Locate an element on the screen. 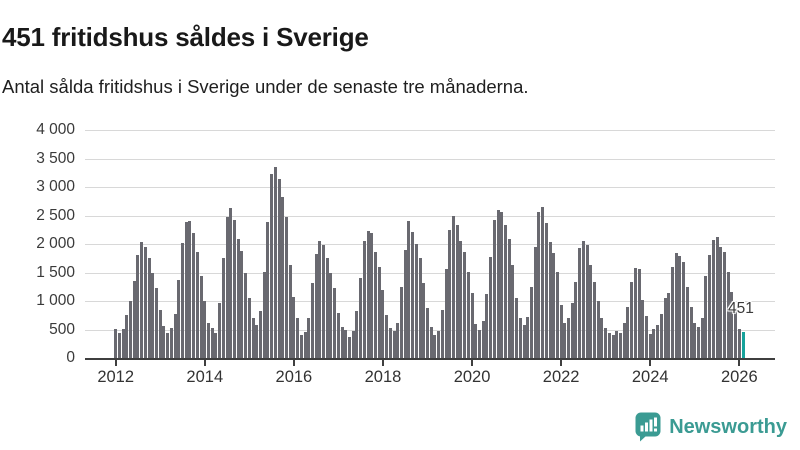 The image size is (800, 450). last-value-label: 451 is located at coordinates (741, 308).